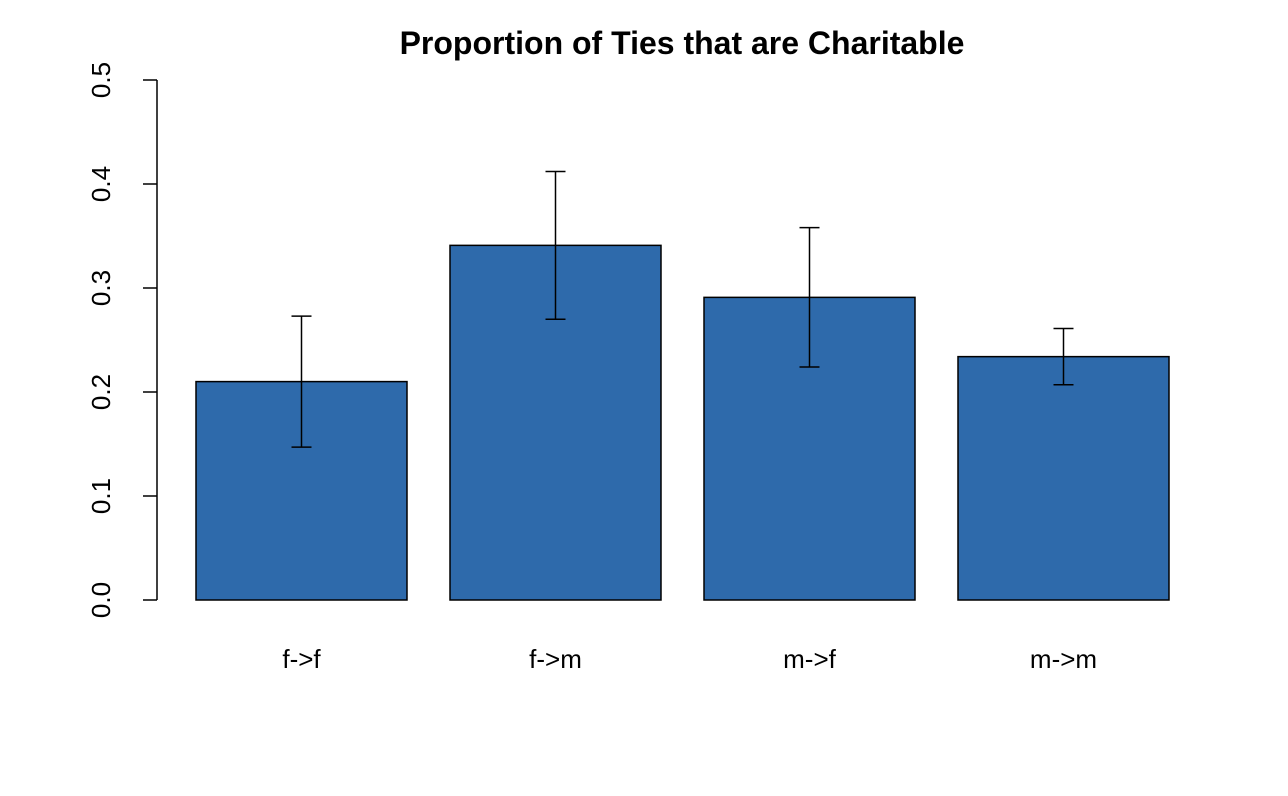 The width and height of the screenshot is (1288, 796). What do you see at coordinates (101, 288) in the screenshot?
I see `y-tick-label: 0.3` at bounding box center [101, 288].